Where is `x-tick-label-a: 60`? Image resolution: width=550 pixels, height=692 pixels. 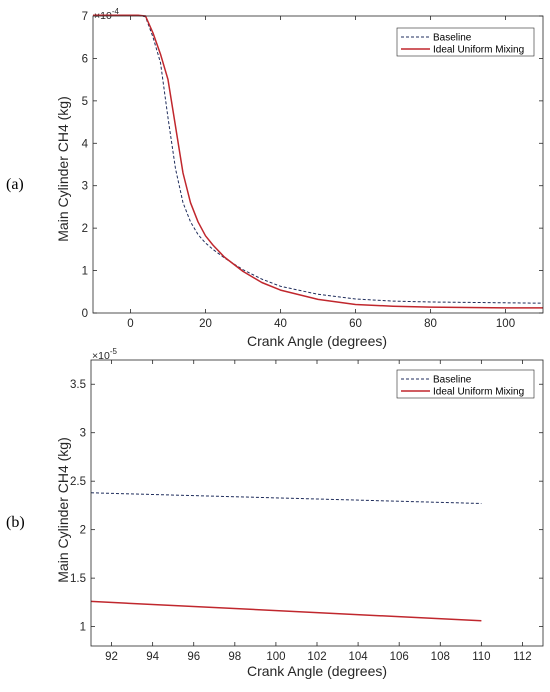 x-tick-label-a: 60 is located at coordinates (355, 324).